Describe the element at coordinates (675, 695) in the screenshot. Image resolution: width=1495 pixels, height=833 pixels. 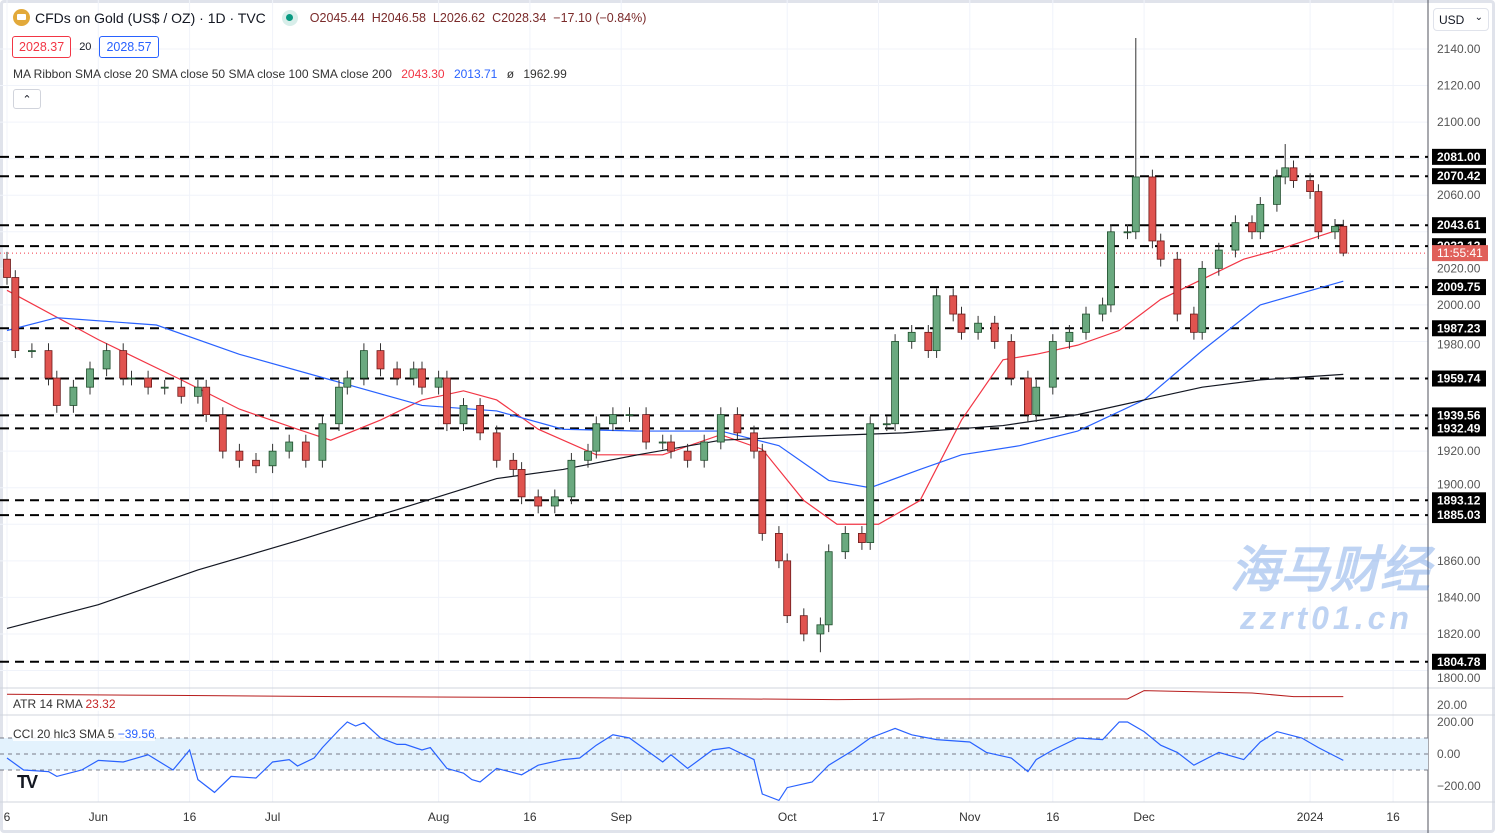
I see `atr-line` at that location.